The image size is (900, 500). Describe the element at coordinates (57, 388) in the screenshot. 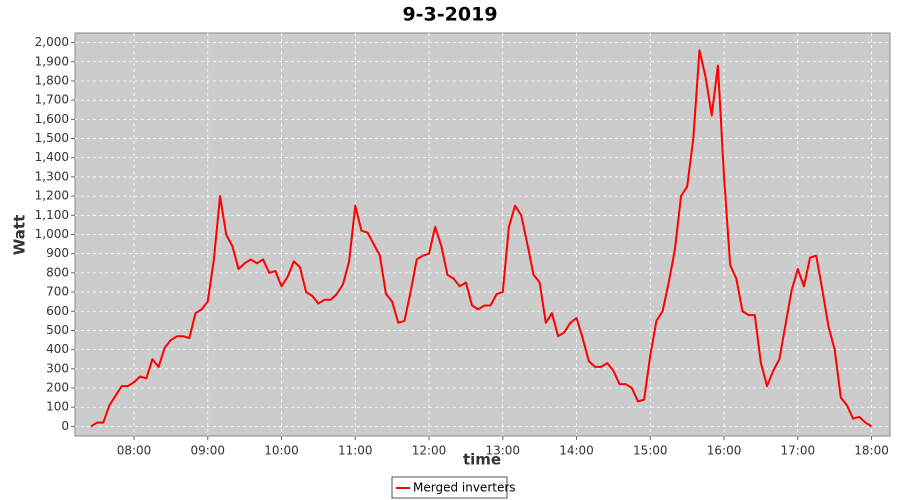

I see `y-tick-label: 200` at that location.